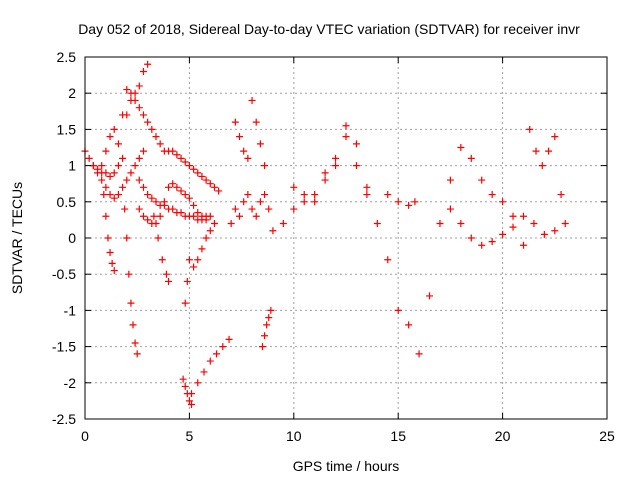 The image size is (640, 480). What do you see at coordinates (72, 166) in the screenshot?
I see `y-tick-label: 1` at bounding box center [72, 166].